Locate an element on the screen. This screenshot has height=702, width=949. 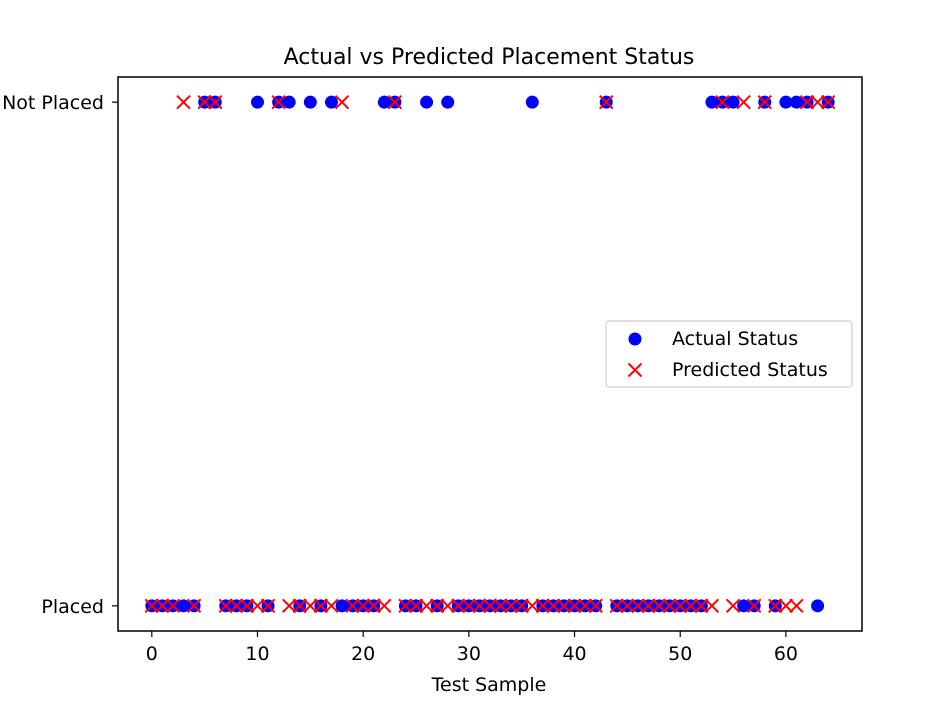
y-tick-label: Not Placed is located at coordinates (53, 103).